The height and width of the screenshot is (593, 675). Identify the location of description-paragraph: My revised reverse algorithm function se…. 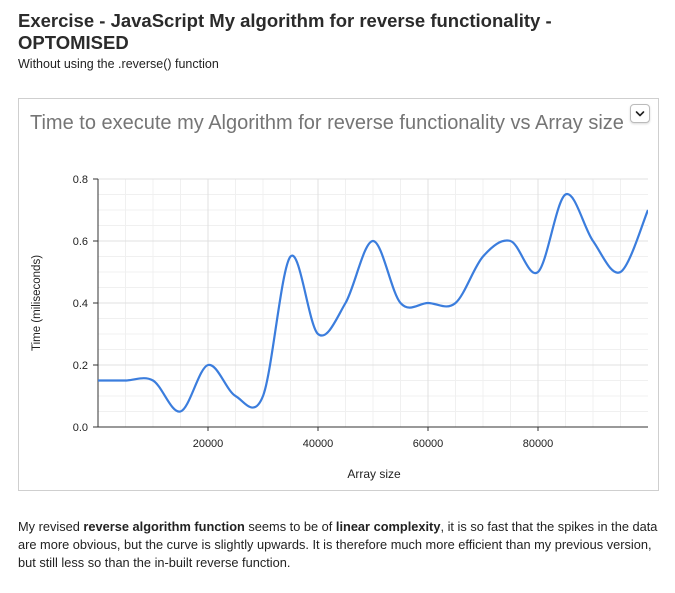
(338, 545).